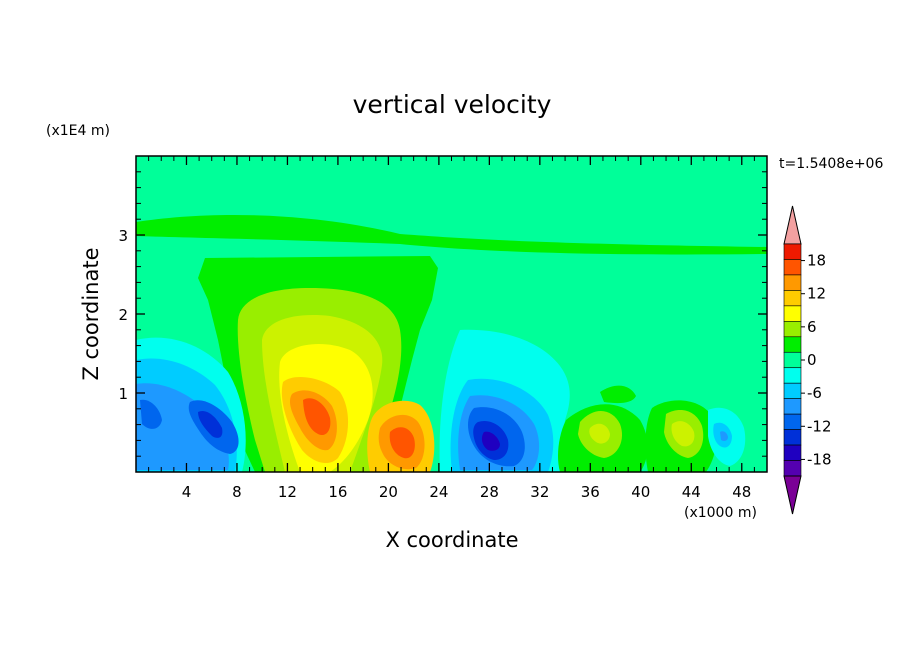 Image resolution: width=904 pixels, height=654 pixels. I want to click on x-tick-label: 48, so click(741, 492).